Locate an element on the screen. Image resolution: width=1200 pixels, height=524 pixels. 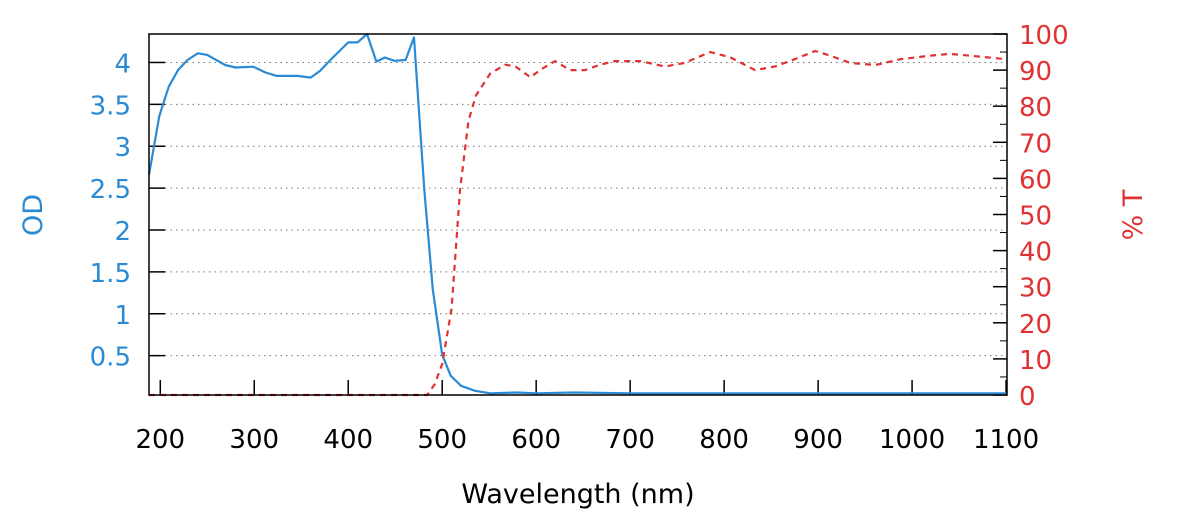
x-axis-label: Wavelength (nm) is located at coordinates (577, 494).